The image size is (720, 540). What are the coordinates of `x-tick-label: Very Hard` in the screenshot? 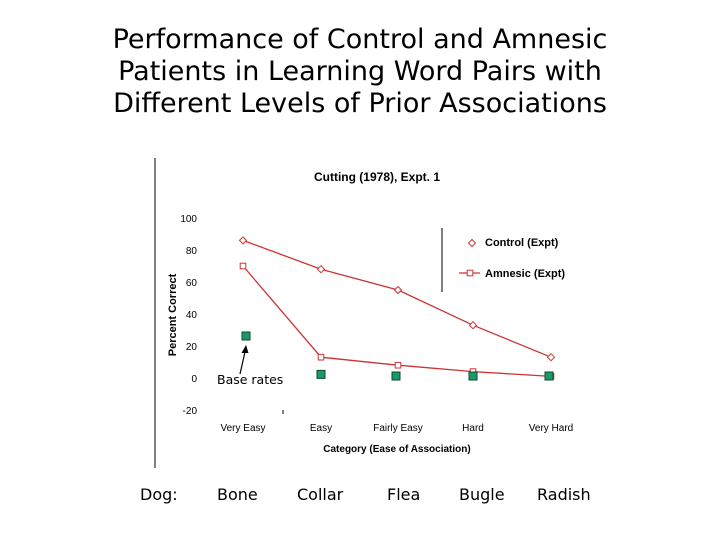 It's located at (551, 428).